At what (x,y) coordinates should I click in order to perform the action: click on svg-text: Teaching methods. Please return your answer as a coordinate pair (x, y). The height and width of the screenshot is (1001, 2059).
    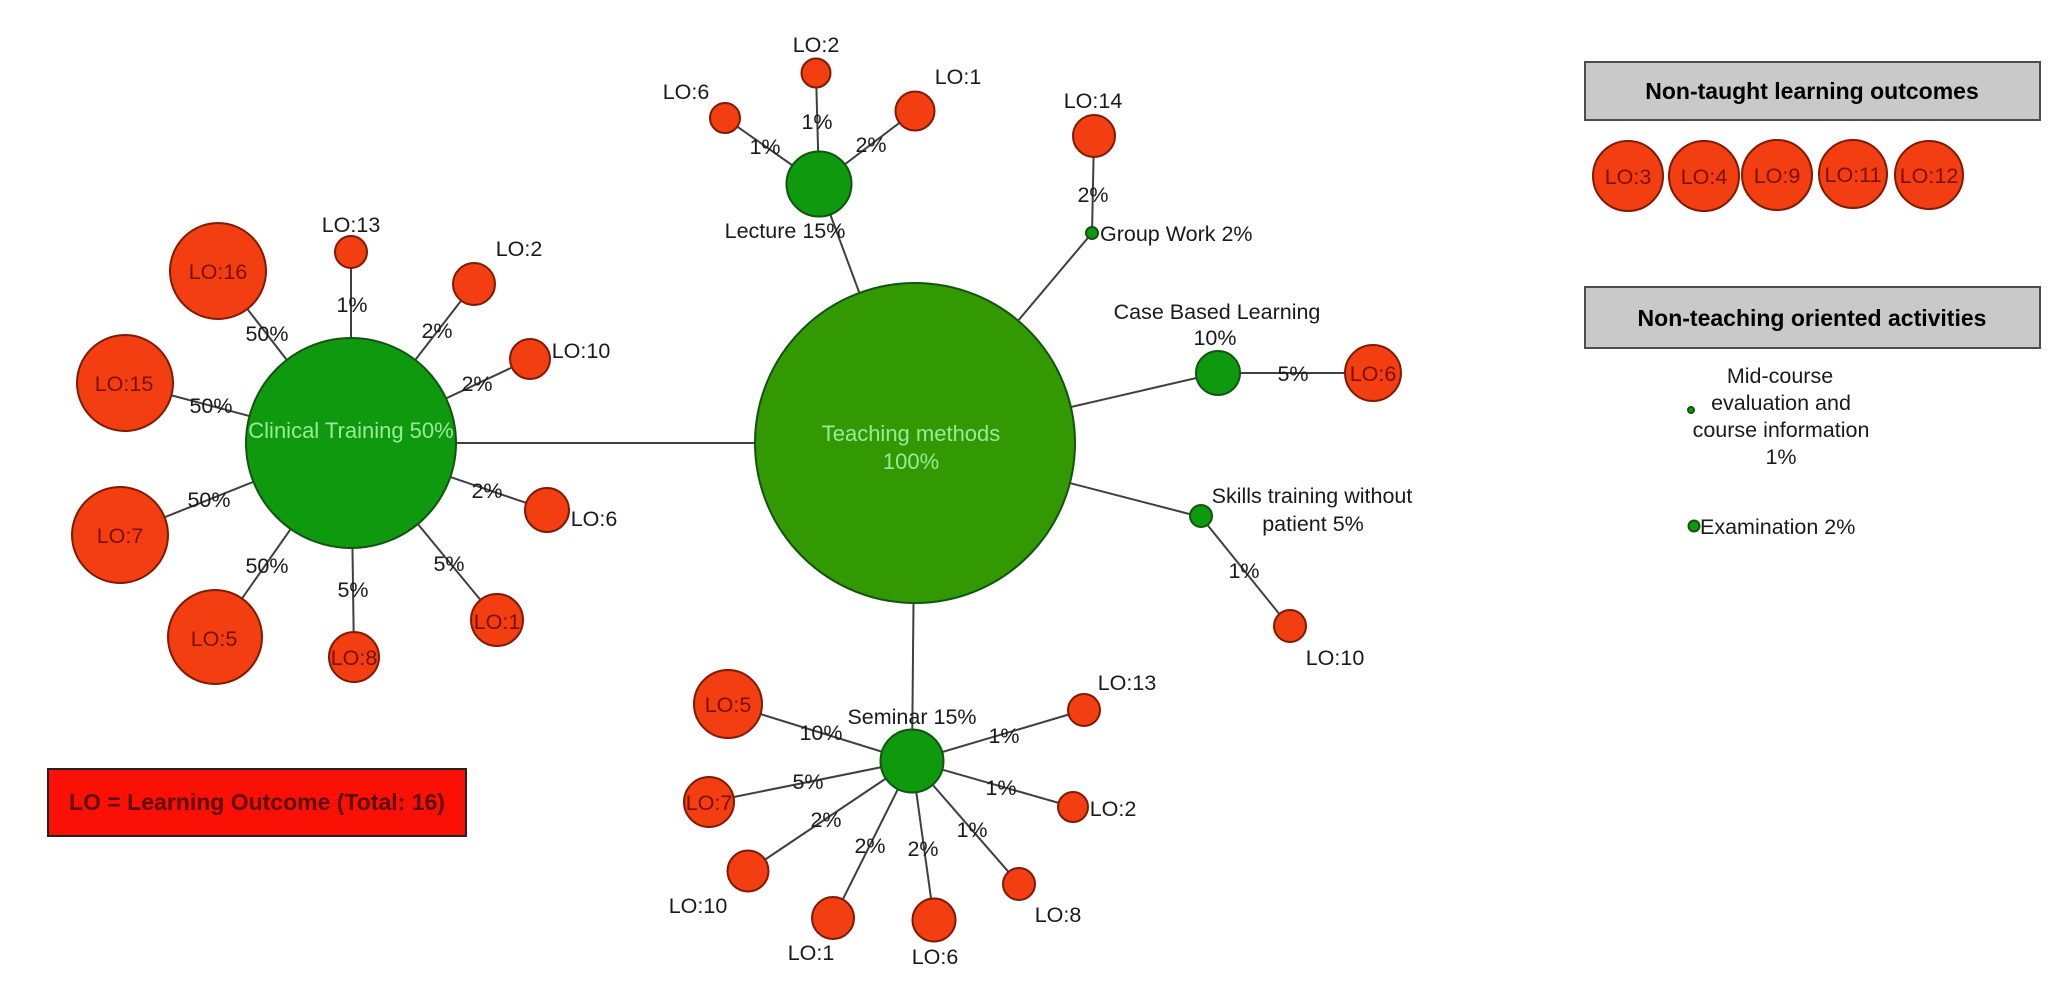
    Looking at the image, I should click on (911, 433).